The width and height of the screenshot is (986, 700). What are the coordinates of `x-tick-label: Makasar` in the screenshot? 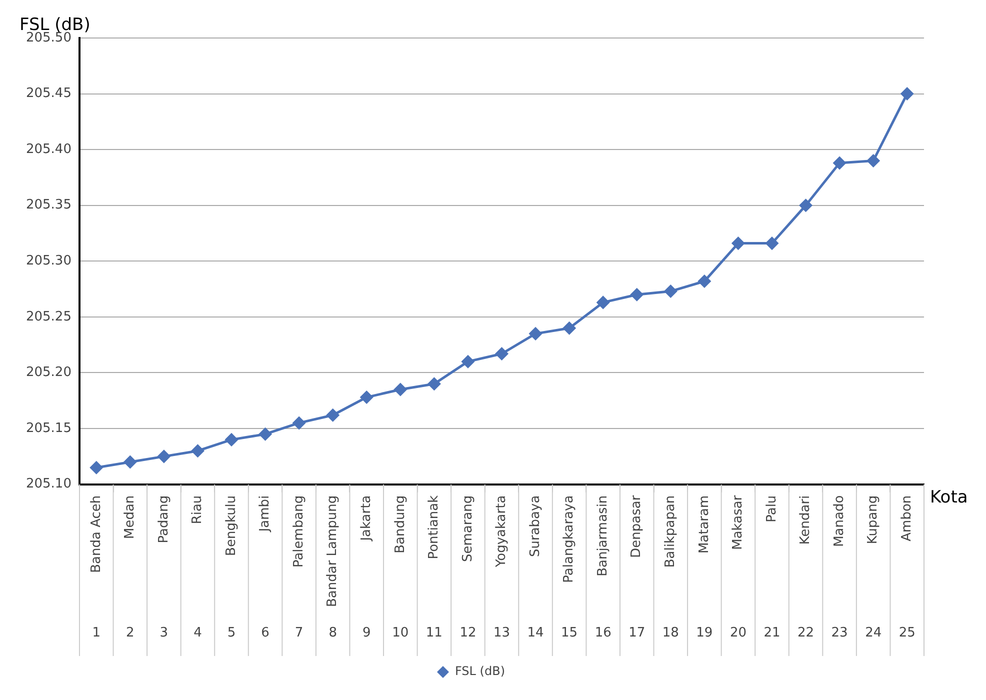 It's located at (738, 522).